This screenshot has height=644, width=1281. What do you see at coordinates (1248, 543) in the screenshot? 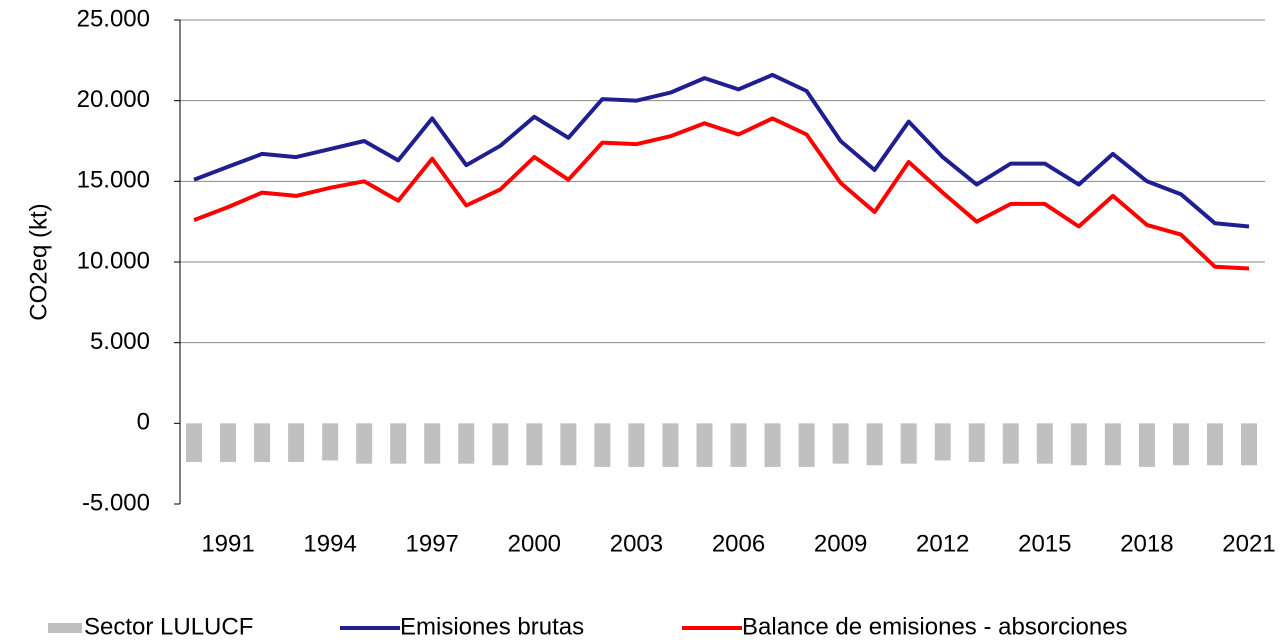
I see `x-tick-label: 2021` at bounding box center [1248, 543].